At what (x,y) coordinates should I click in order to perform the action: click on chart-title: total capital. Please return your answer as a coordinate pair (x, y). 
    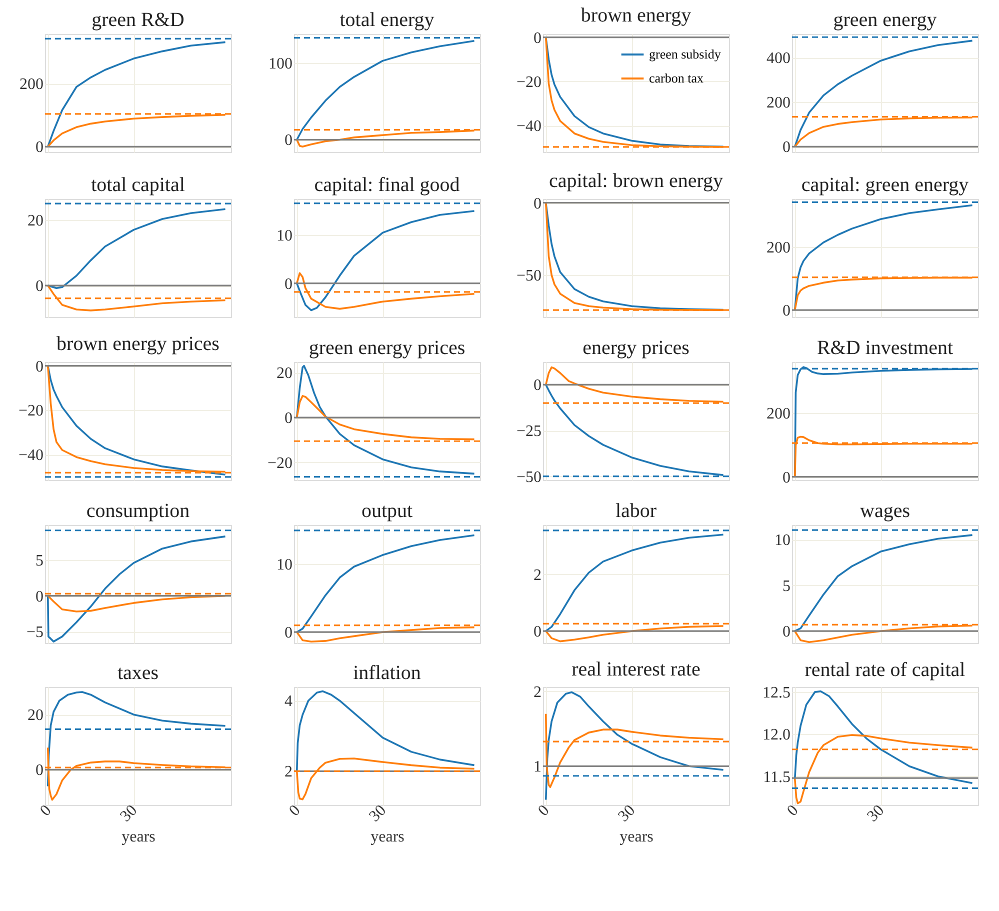
    Looking at the image, I should click on (138, 185).